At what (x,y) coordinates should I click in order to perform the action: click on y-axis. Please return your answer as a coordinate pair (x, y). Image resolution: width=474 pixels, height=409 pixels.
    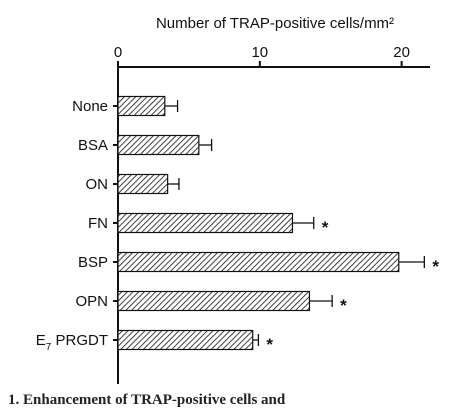
    Looking at the image, I should click on (116, 225).